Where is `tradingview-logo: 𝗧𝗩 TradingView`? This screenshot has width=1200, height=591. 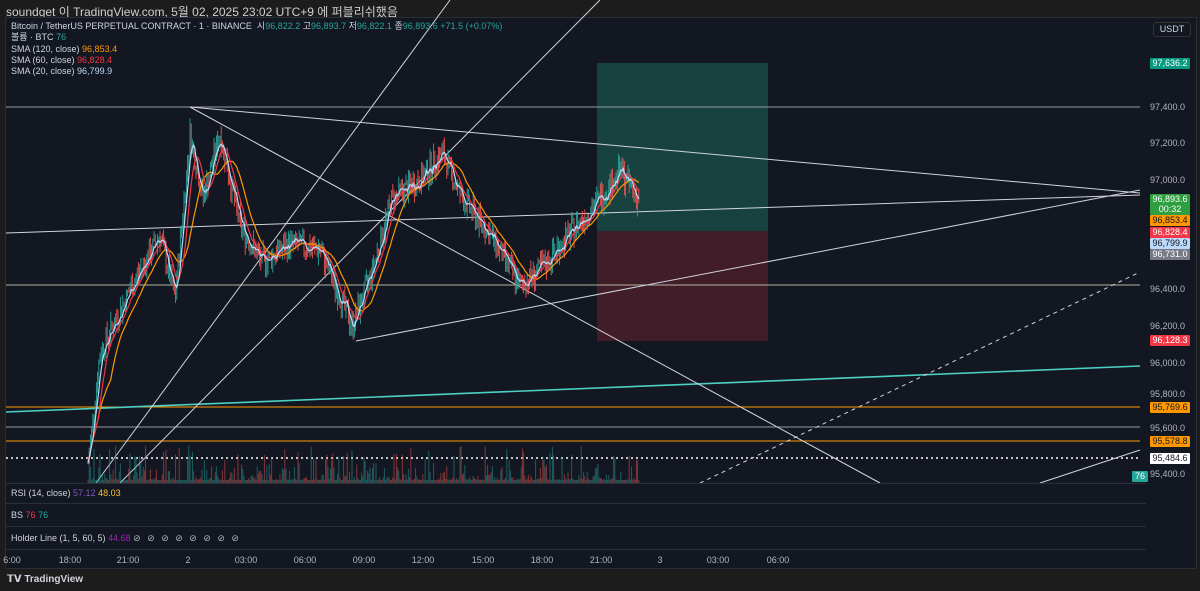
tradingview-logo: 𝗧𝗩 TradingView is located at coordinates (45, 579).